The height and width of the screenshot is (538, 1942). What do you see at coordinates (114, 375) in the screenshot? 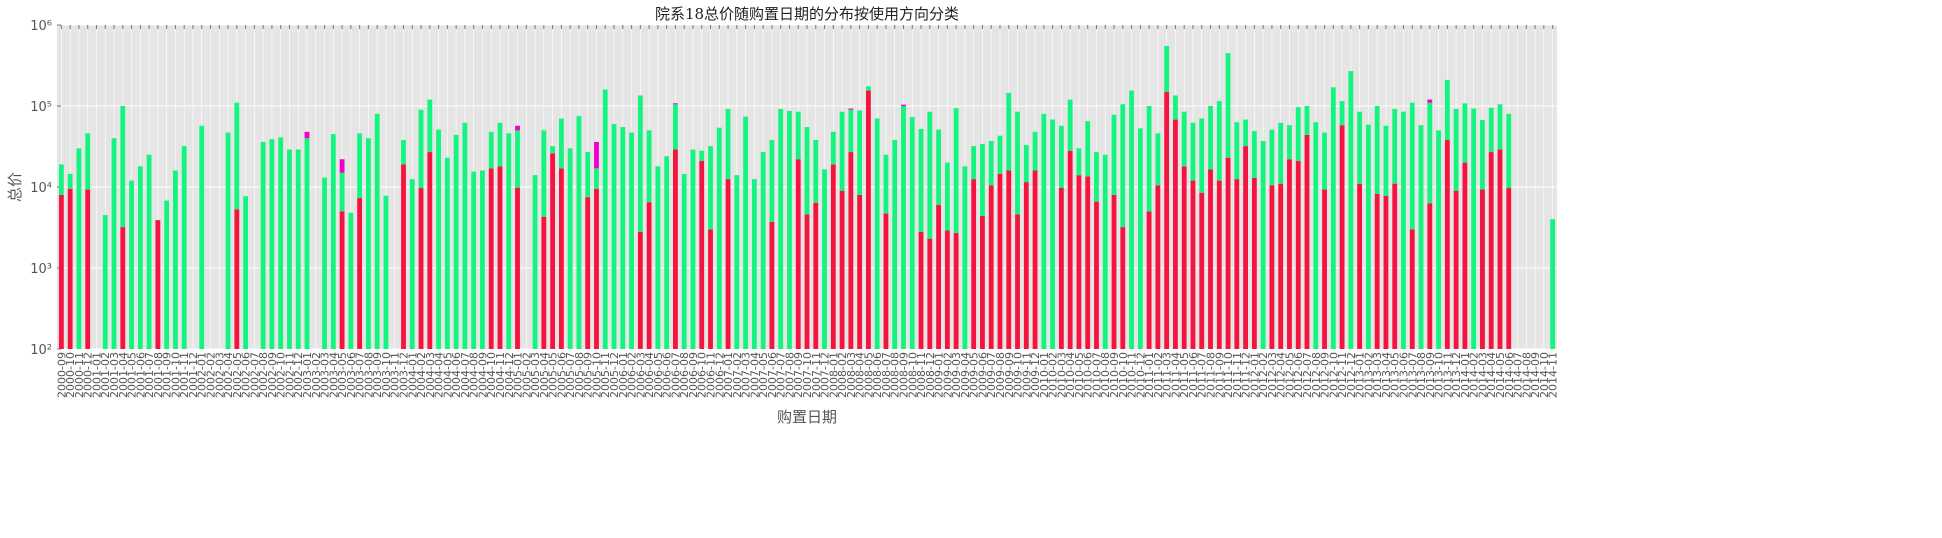
I see `x-tick-label: 2001-03` at bounding box center [114, 375].